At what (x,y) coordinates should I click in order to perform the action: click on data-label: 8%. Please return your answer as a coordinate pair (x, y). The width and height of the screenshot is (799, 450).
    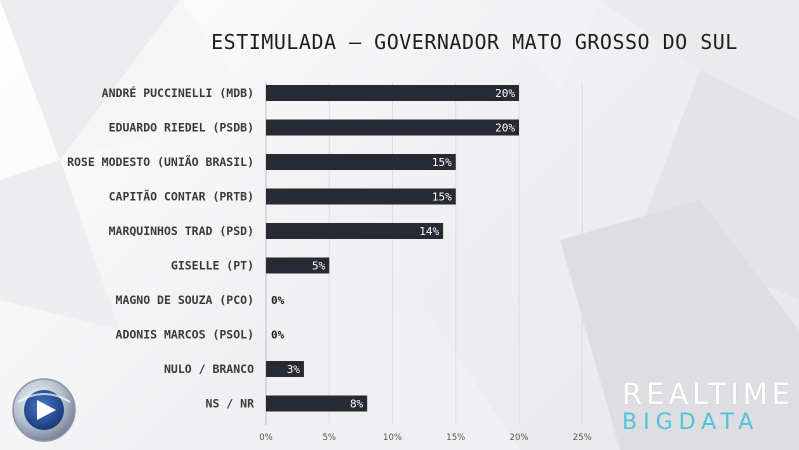
    Looking at the image, I should click on (357, 404).